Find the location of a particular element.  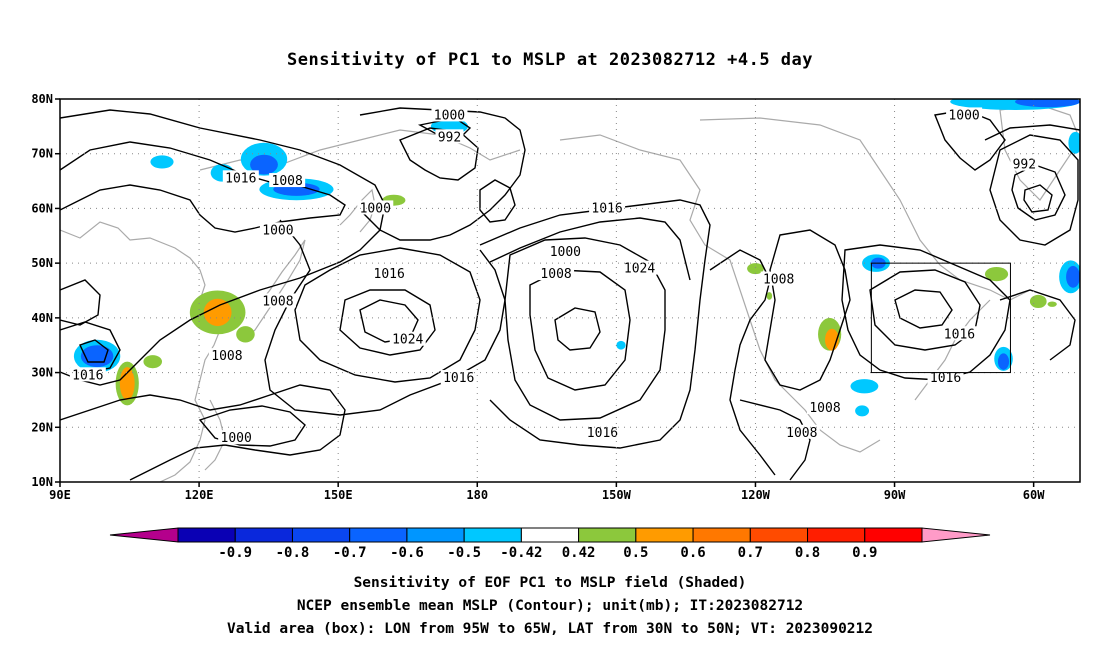

colorbar-tick-label: -0.6 is located at coordinates (407, 553).